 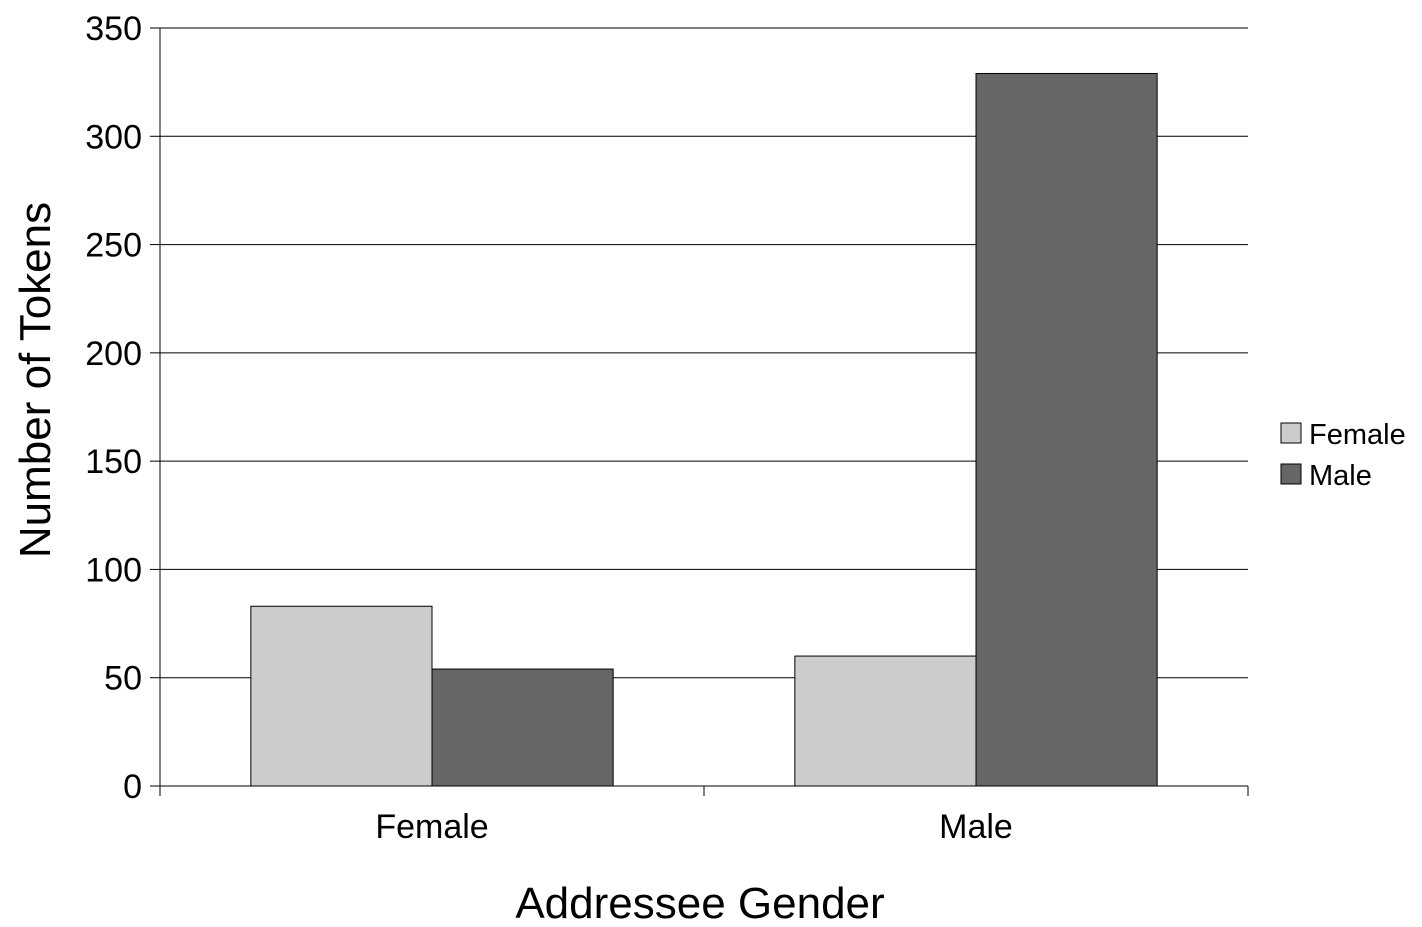 What do you see at coordinates (113, 246) in the screenshot?
I see `y-tick-label: 250` at bounding box center [113, 246].